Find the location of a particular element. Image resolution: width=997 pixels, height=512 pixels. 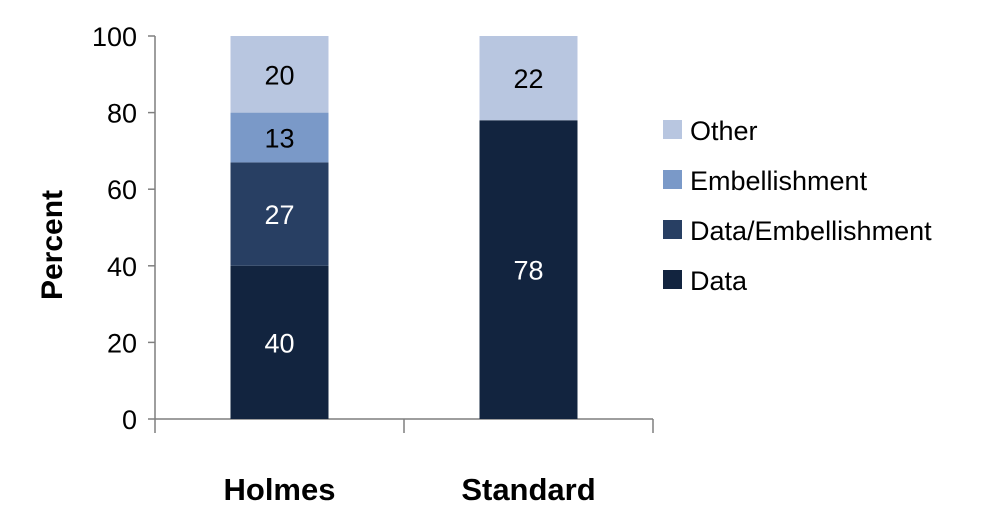

data-label: 27 is located at coordinates (279, 215).